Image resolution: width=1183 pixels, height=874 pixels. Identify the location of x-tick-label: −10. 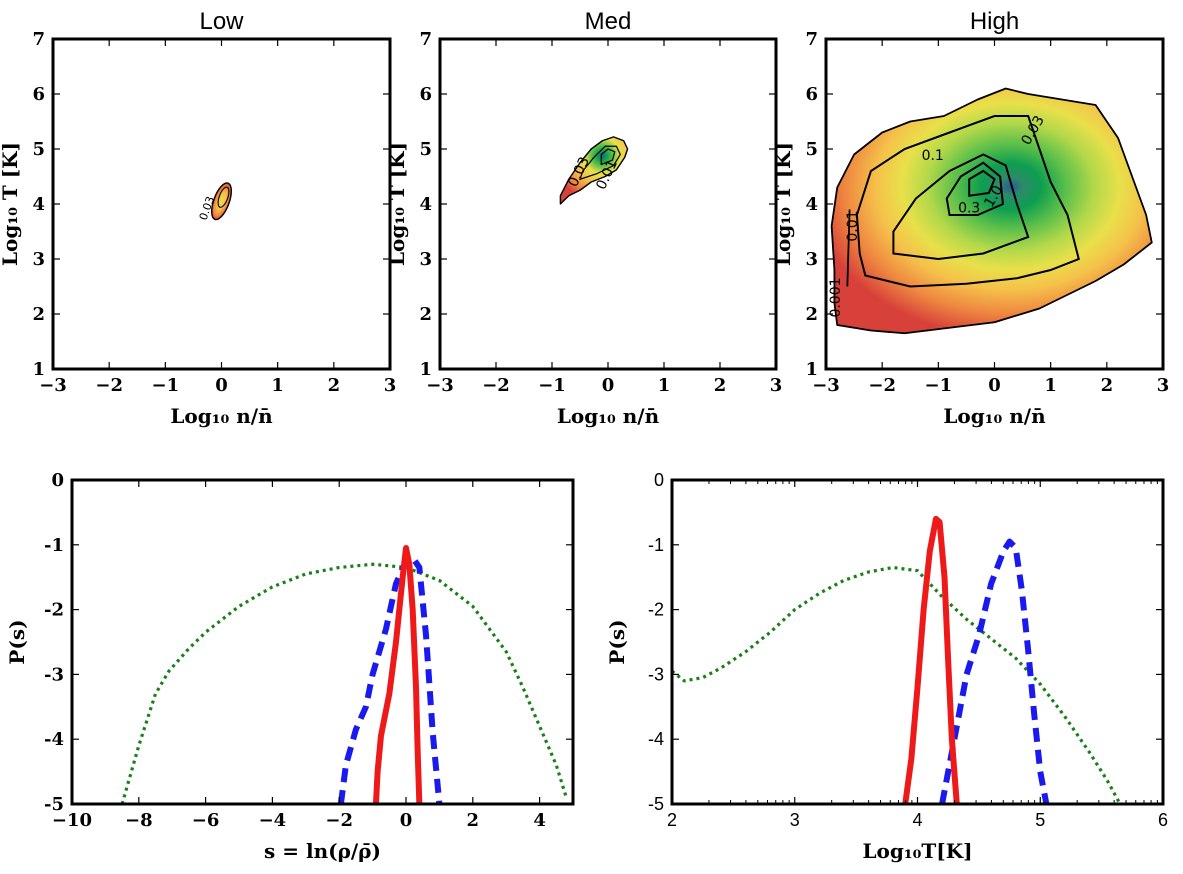
(72, 820).